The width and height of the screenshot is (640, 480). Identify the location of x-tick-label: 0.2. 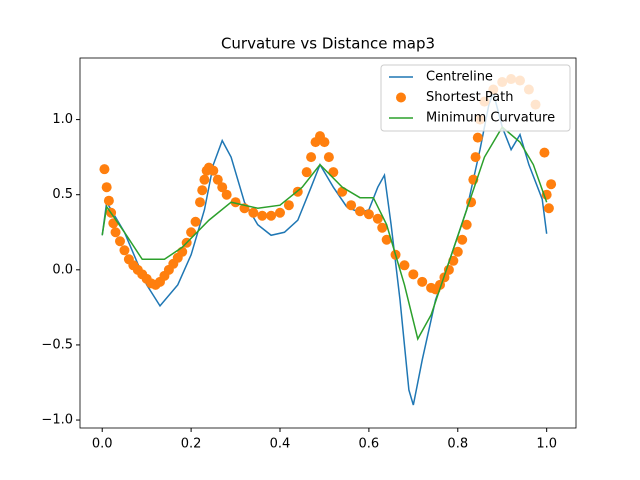
(191, 444).